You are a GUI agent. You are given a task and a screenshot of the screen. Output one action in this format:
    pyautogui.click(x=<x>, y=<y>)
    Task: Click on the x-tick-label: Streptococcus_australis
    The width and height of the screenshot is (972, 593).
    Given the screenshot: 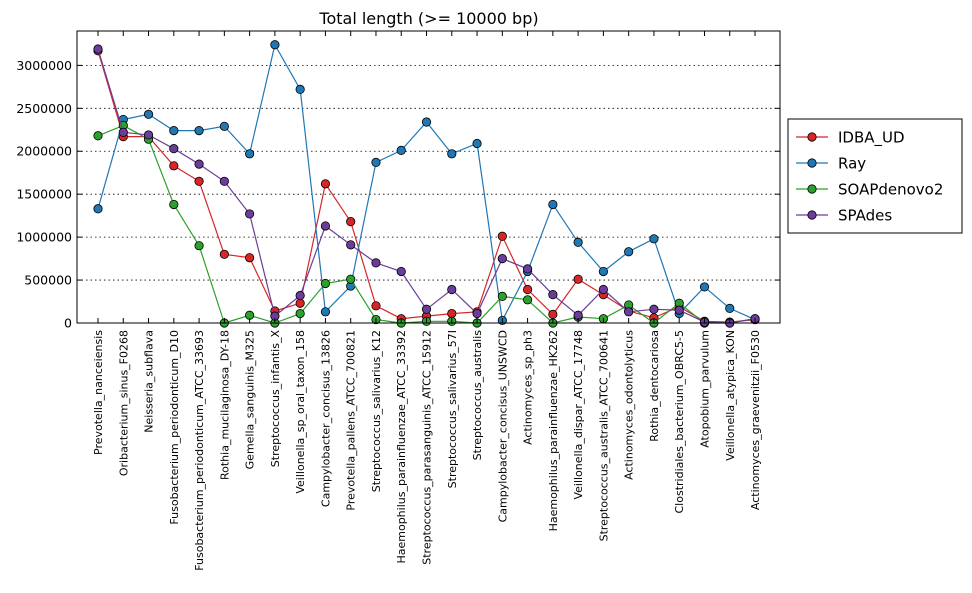 What is the action you would take?
    pyautogui.click(x=477, y=395)
    